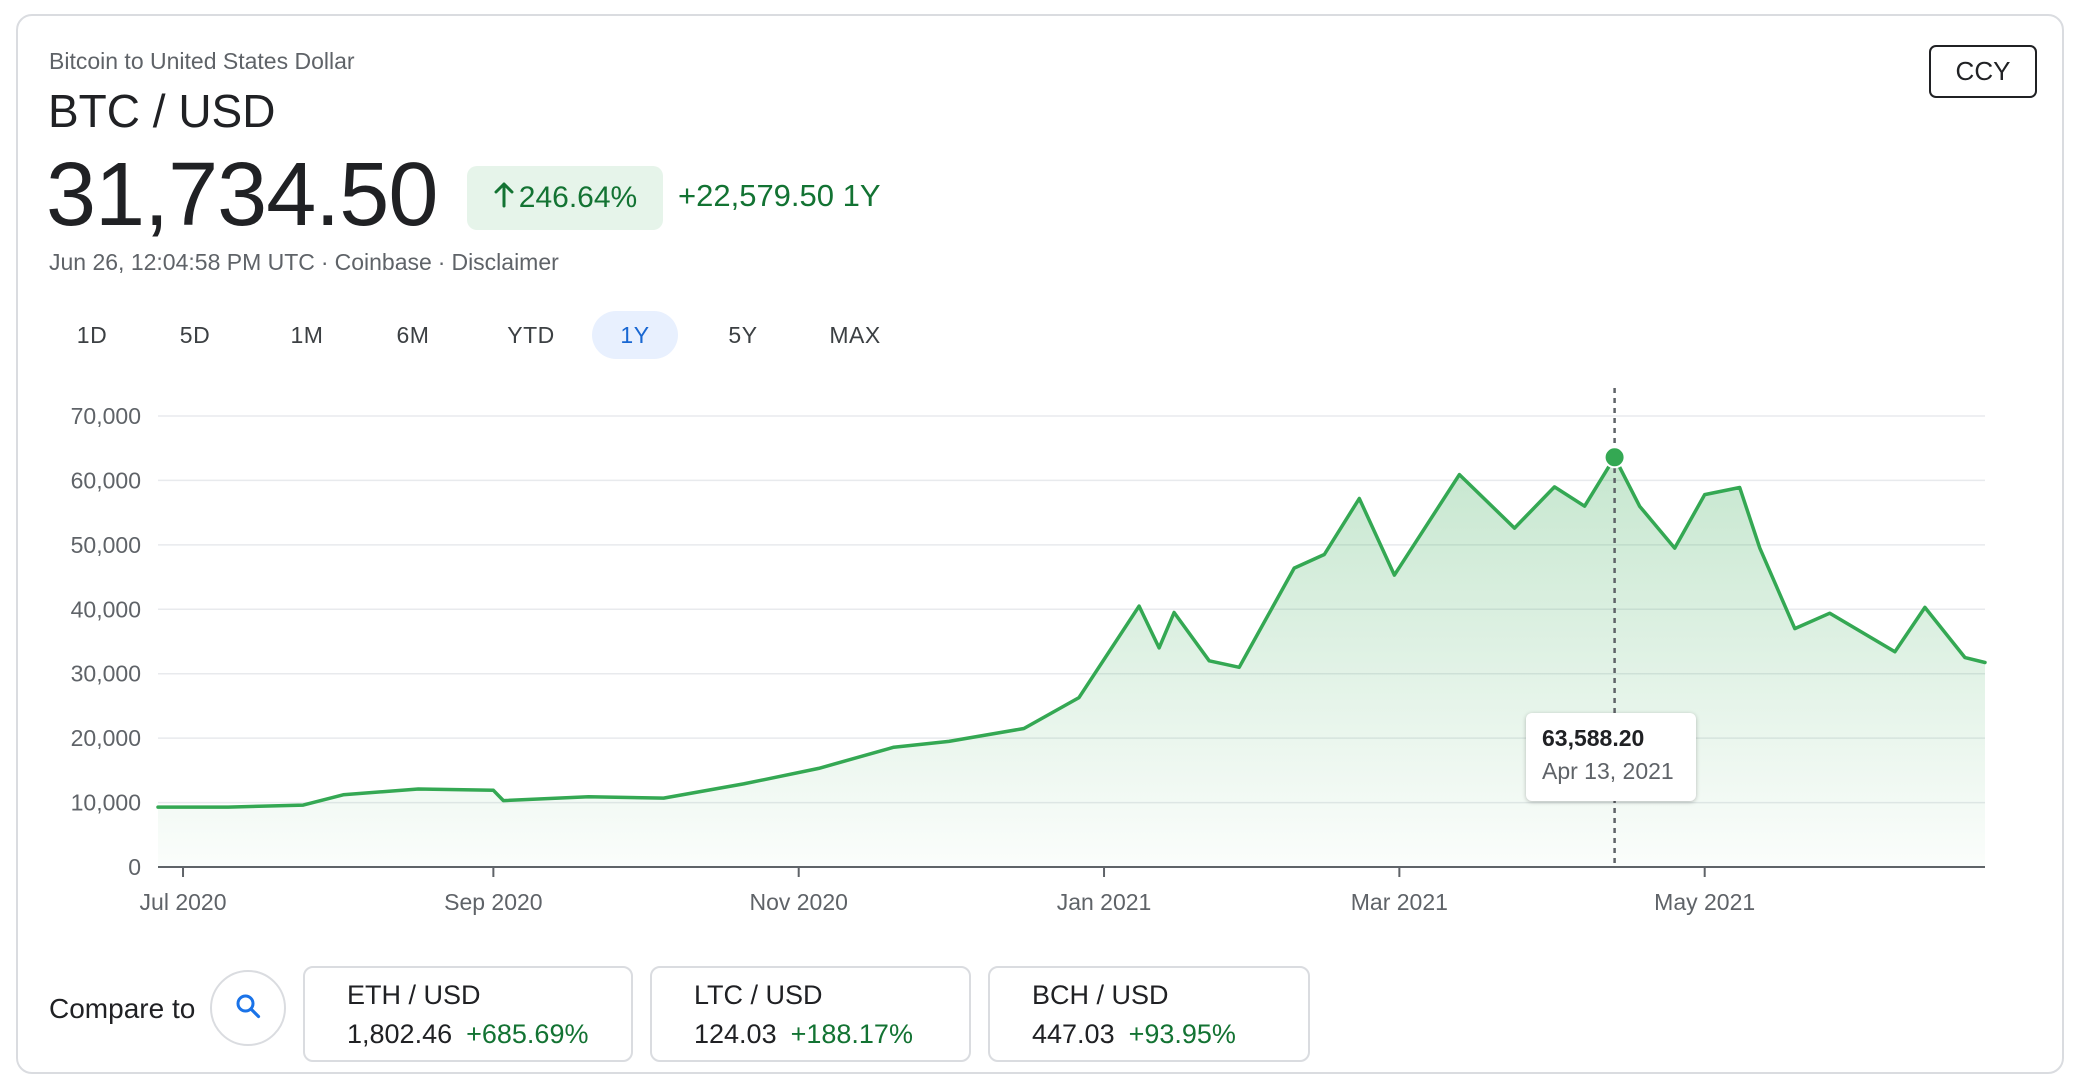  What do you see at coordinates (735, 1034) in the screenshot?
I see `compare-price: 124.03` at bounding box center [735, 1034].